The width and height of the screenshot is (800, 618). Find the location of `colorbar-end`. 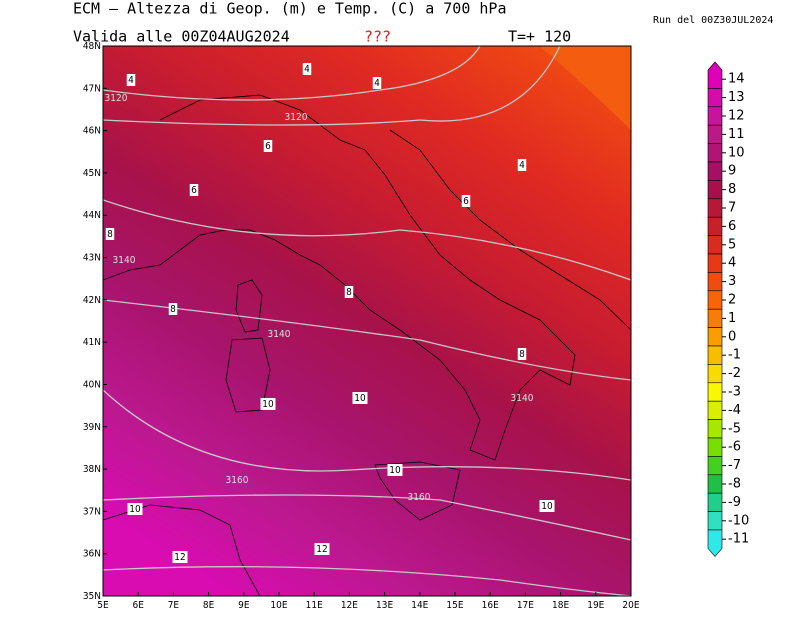

colorbar-end is located at coordinates (715, 75).